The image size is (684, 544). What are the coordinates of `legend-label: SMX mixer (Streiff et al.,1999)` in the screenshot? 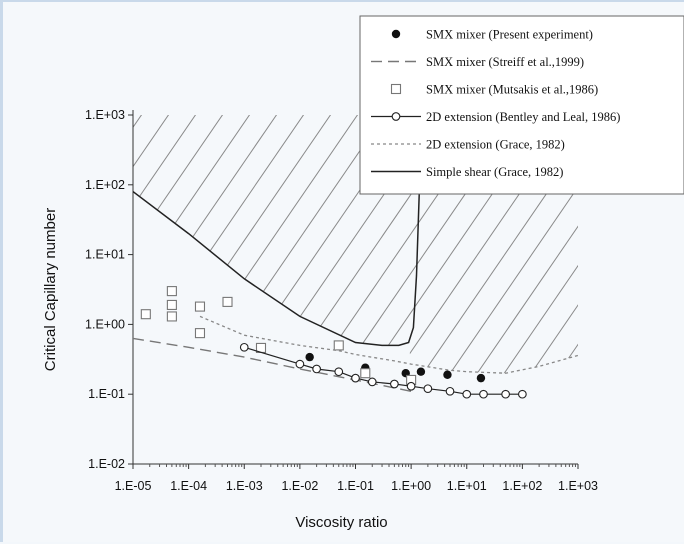 It's located at (505, 62).